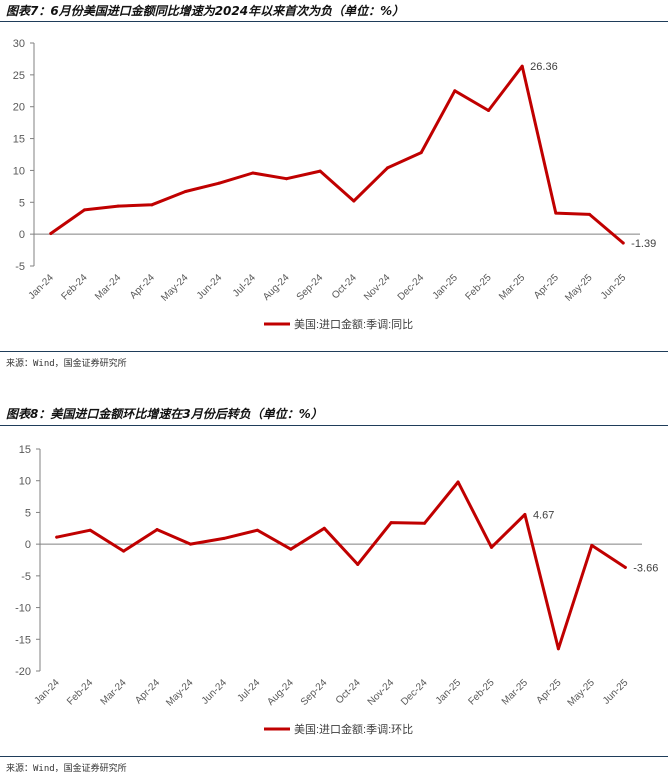  What do you see at coordinates (23, 609) in the screenshot?
I see `y-tick-label: -10` at bounding box center [23, 609].